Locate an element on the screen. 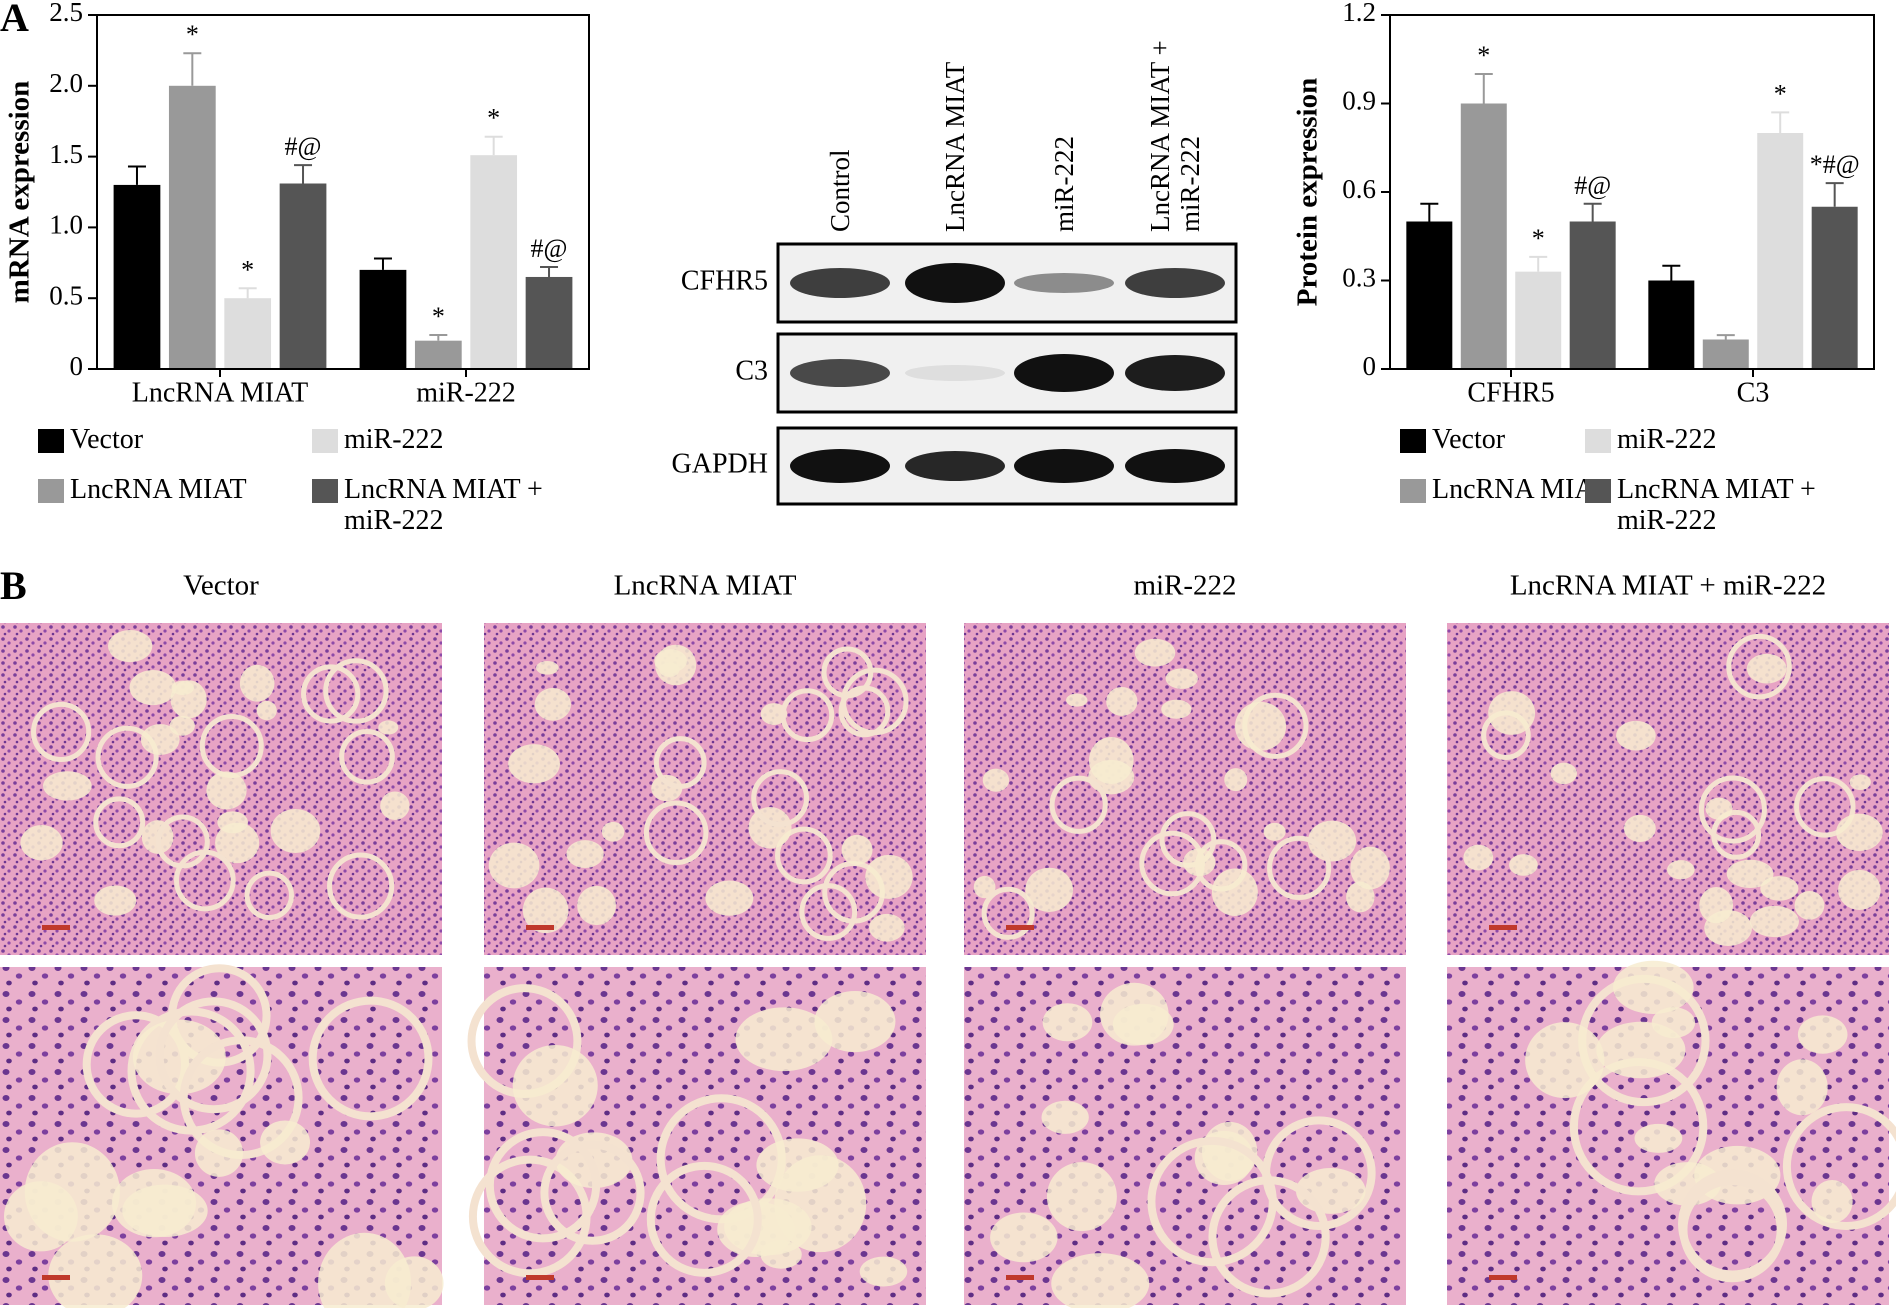  y-tick-label: 1.0 is located at coordinates (66, 225).